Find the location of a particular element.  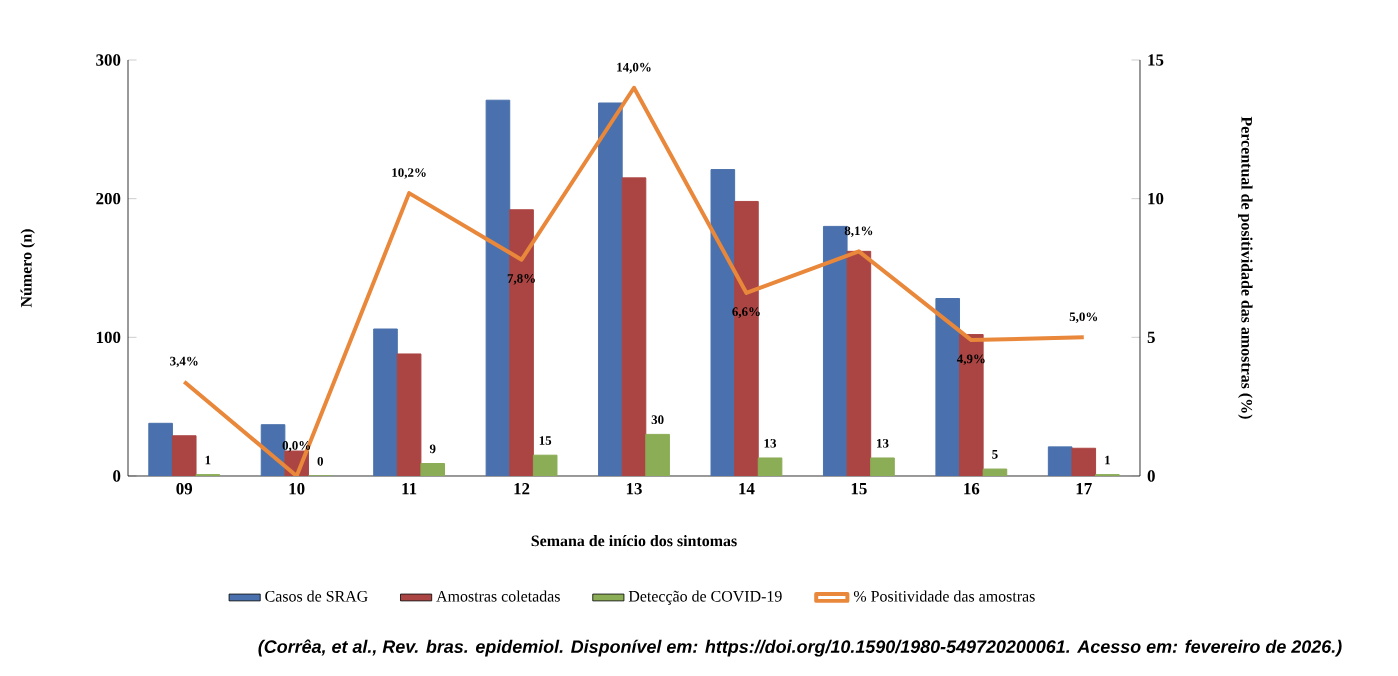

x-tick-label: 11 is located at coordinates (409, 489).